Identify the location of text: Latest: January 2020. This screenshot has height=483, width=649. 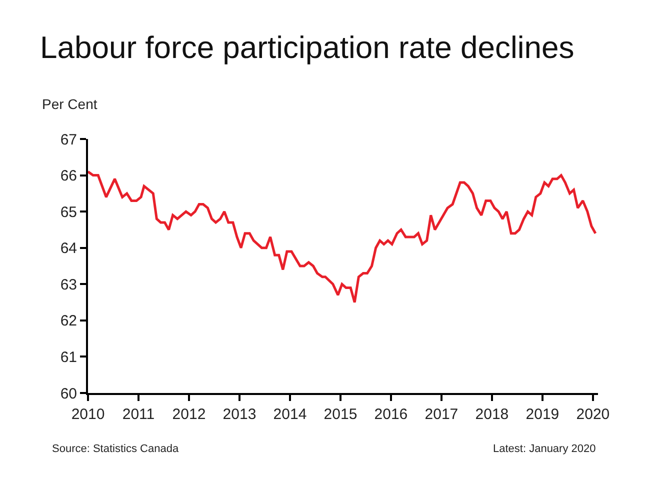
(544, 449).